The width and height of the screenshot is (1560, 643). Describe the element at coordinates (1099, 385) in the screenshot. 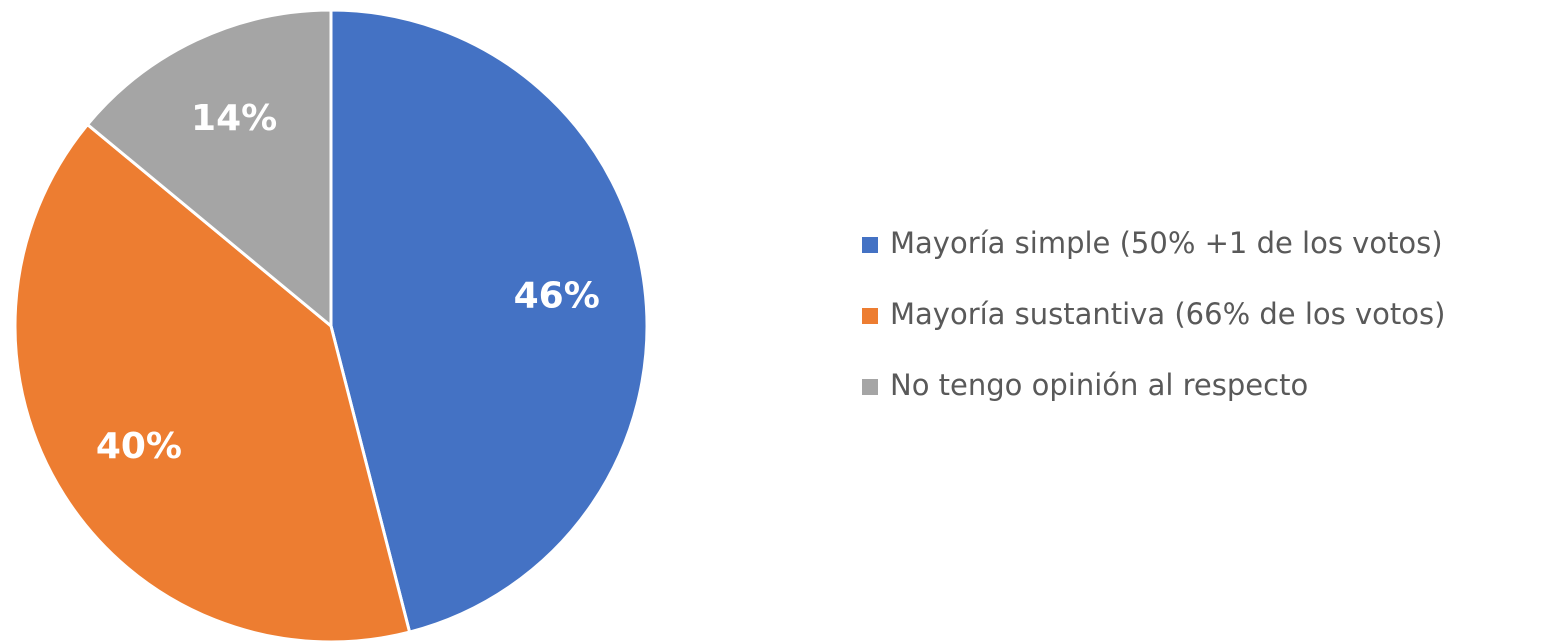

I see `legend-label: No tengo opinión al respecto` at that location.